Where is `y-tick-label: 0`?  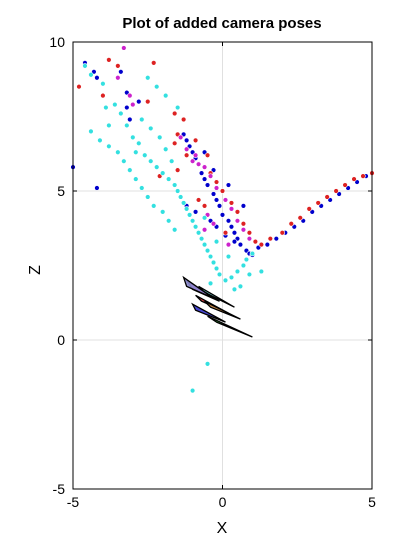 y-tick-label: 0 is located at coordinates (61, 340).